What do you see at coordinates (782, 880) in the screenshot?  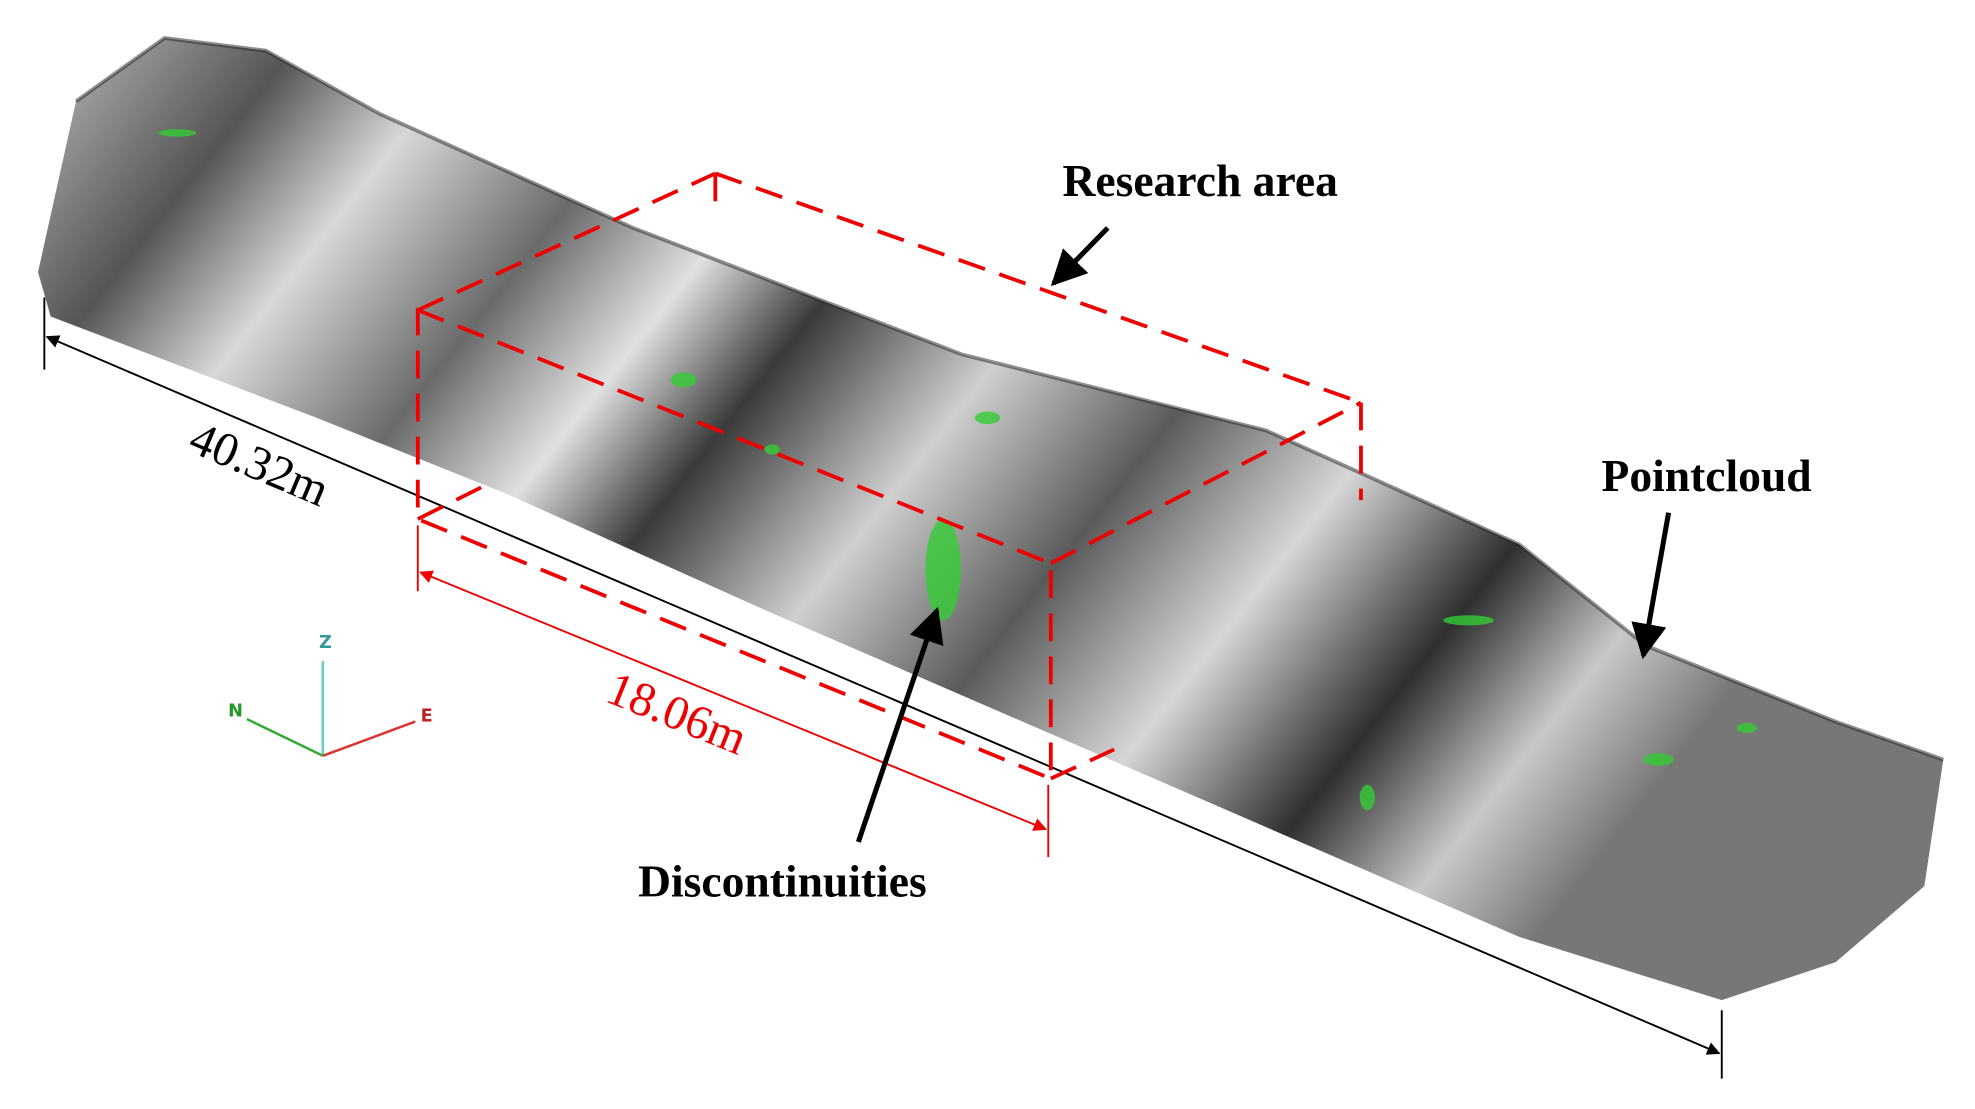 I see `discontinuities-label: Discontinuities` at bounding box center [782, 880].